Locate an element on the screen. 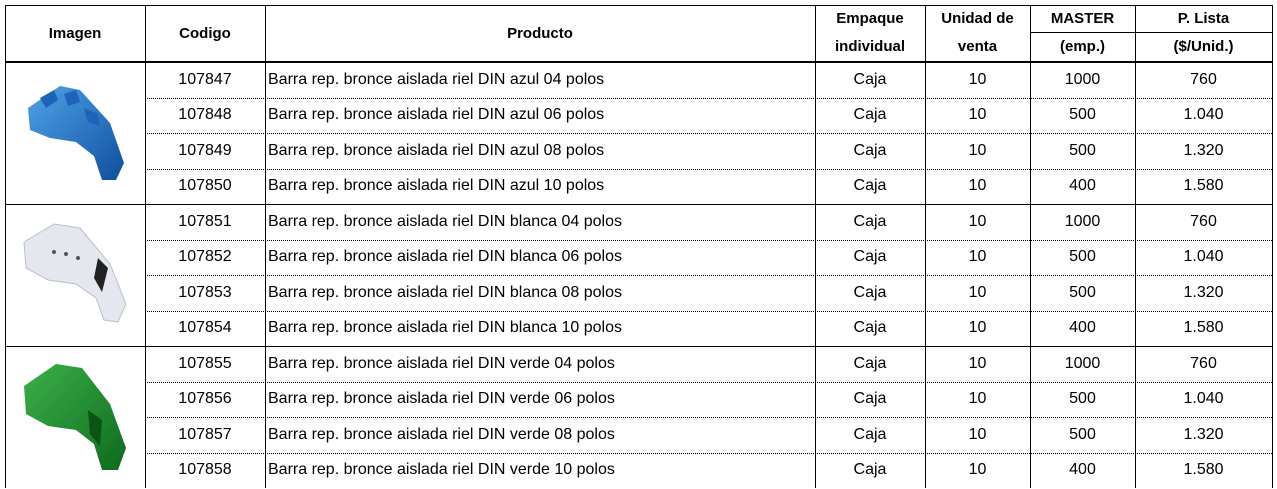  table-cell: 107848 is located at coordinates (205, 115).